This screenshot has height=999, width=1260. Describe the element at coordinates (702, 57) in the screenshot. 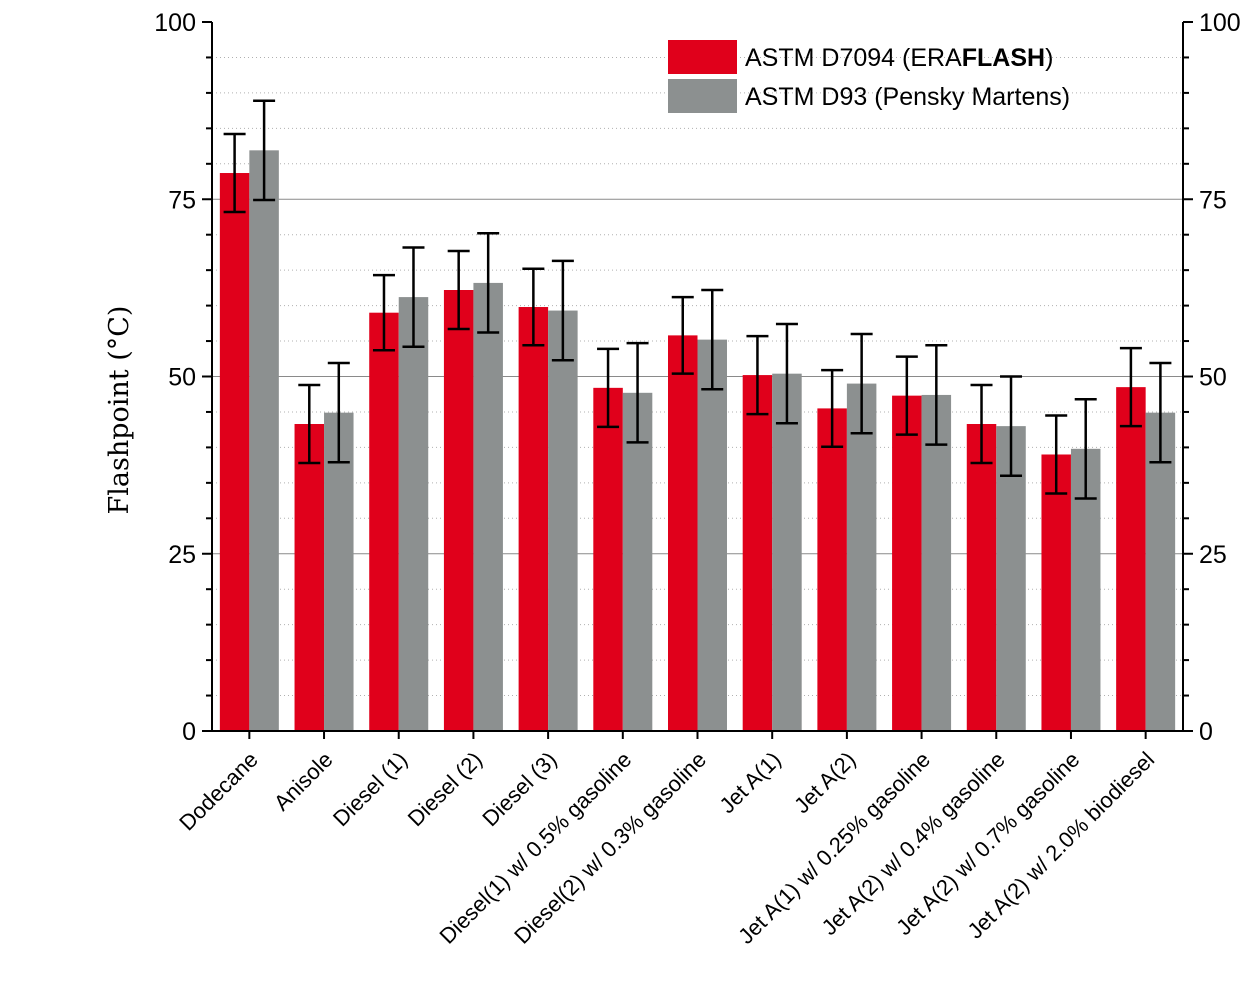

I see `legend-swatch-eraflash` at that location.